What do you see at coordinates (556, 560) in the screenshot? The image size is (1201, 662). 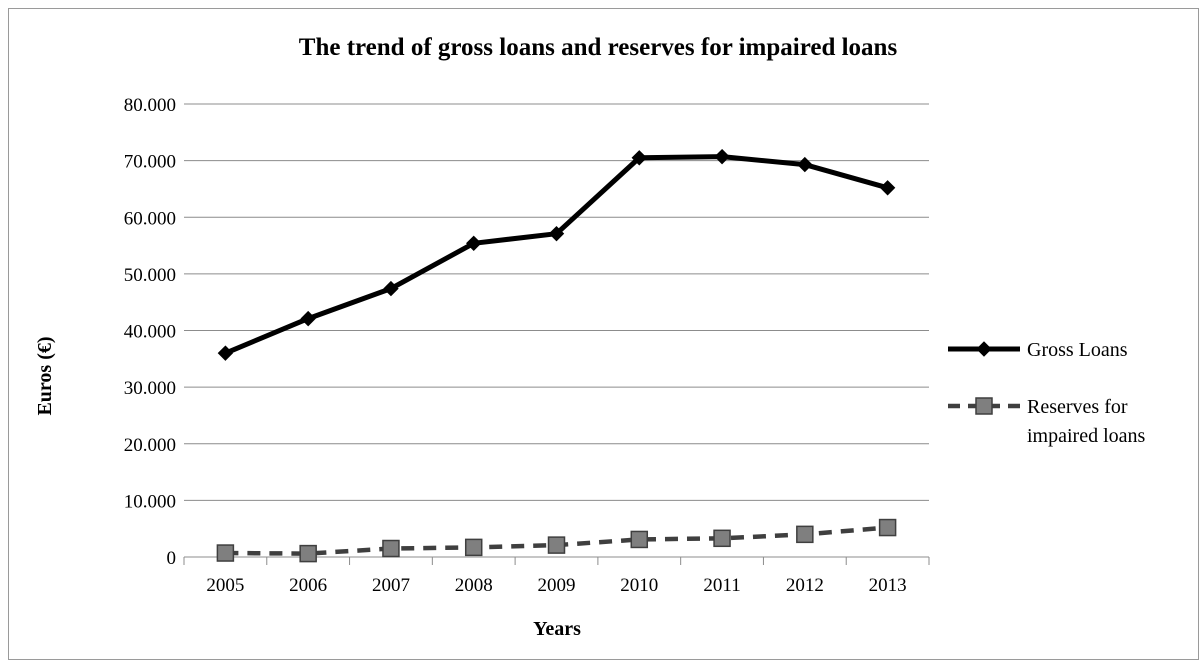 I see `x-axis` at bounding box center [556, 560].